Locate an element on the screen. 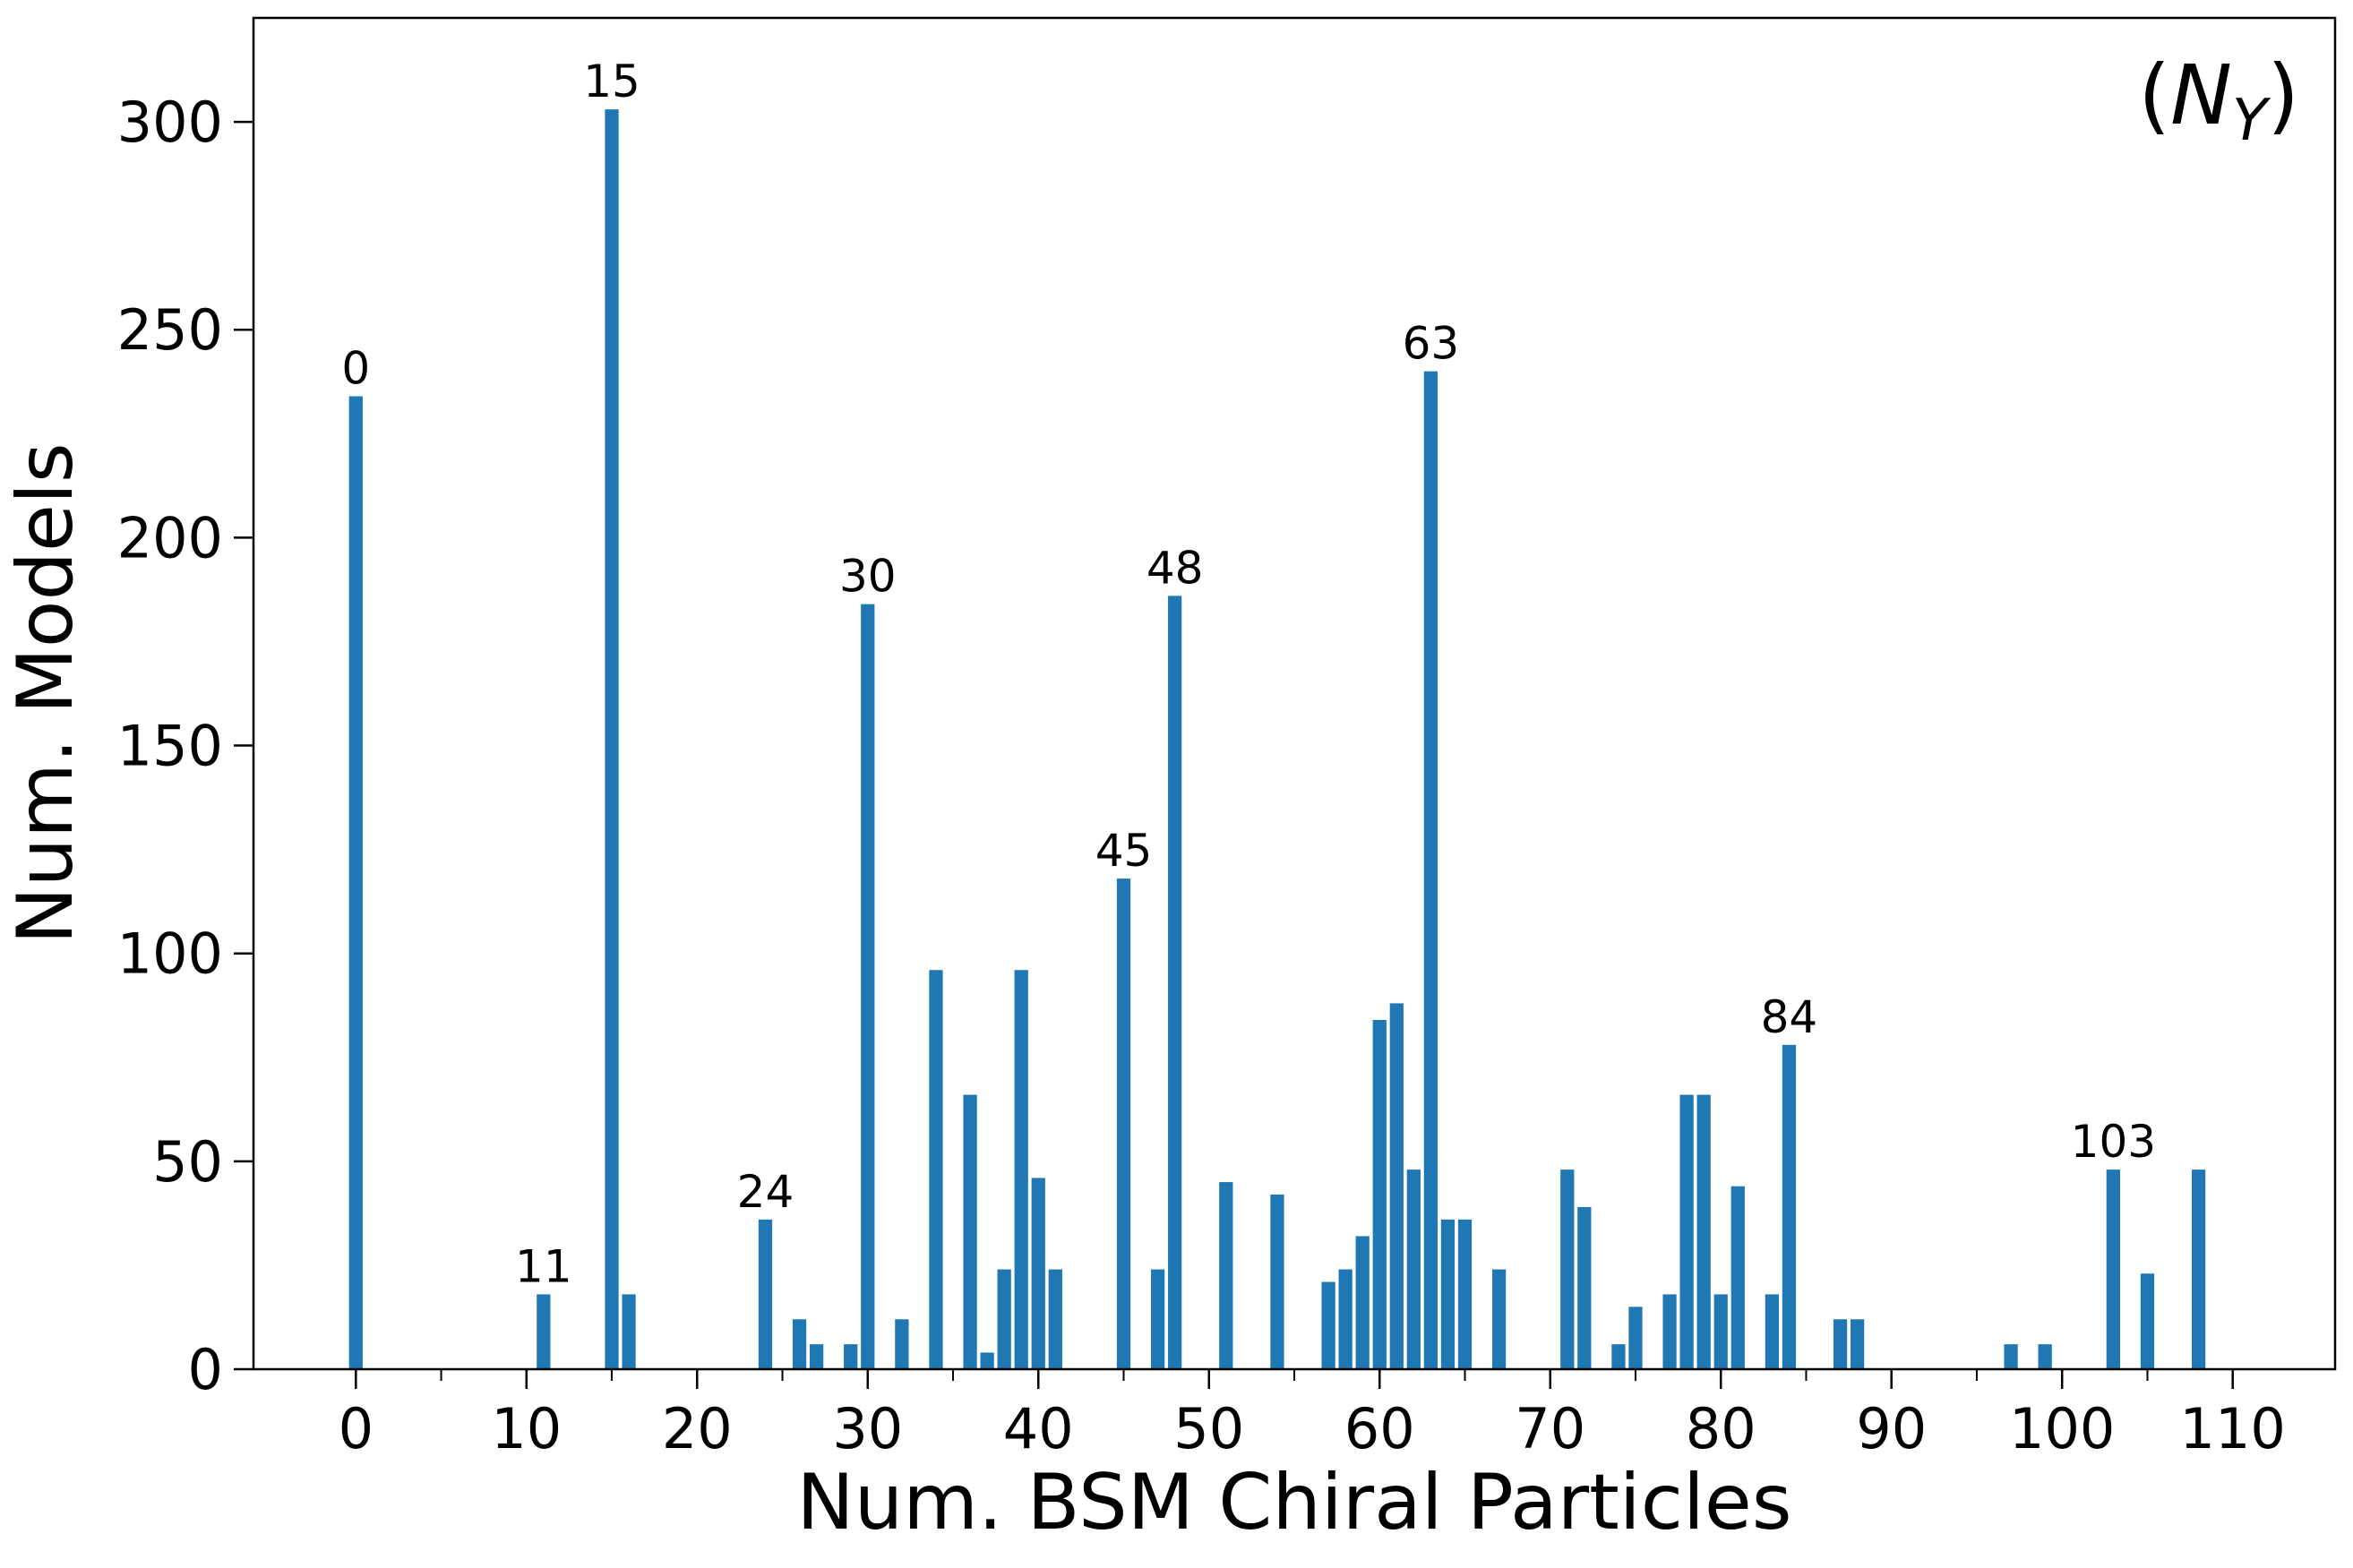  x-tick-label: 70 is located at coordinates (1550, 1428).